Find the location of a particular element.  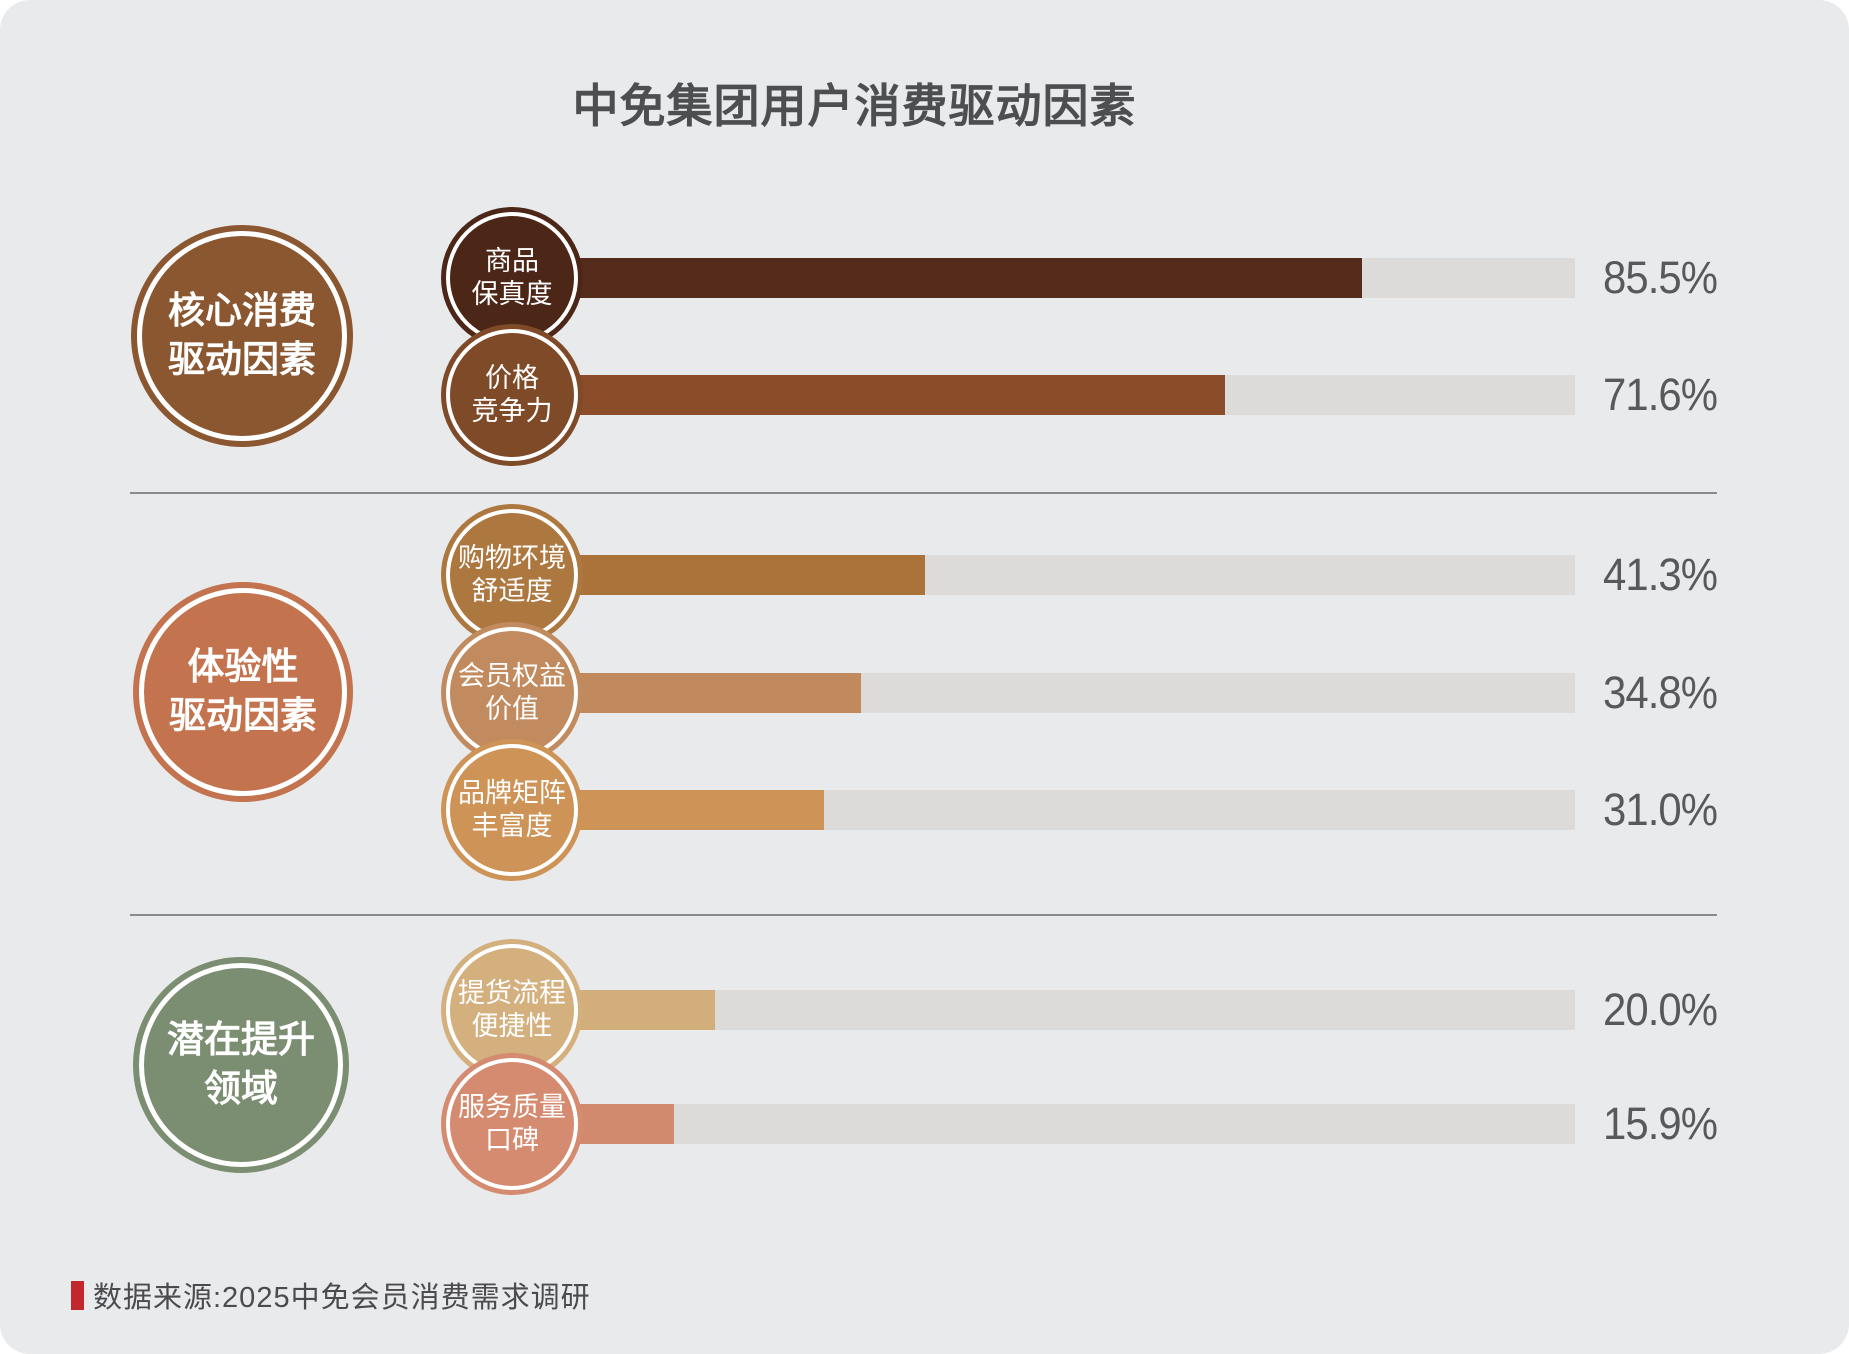

source-note: 数据来源:2025中免会员消费需求调研 is located at coordinates (331, 1295).